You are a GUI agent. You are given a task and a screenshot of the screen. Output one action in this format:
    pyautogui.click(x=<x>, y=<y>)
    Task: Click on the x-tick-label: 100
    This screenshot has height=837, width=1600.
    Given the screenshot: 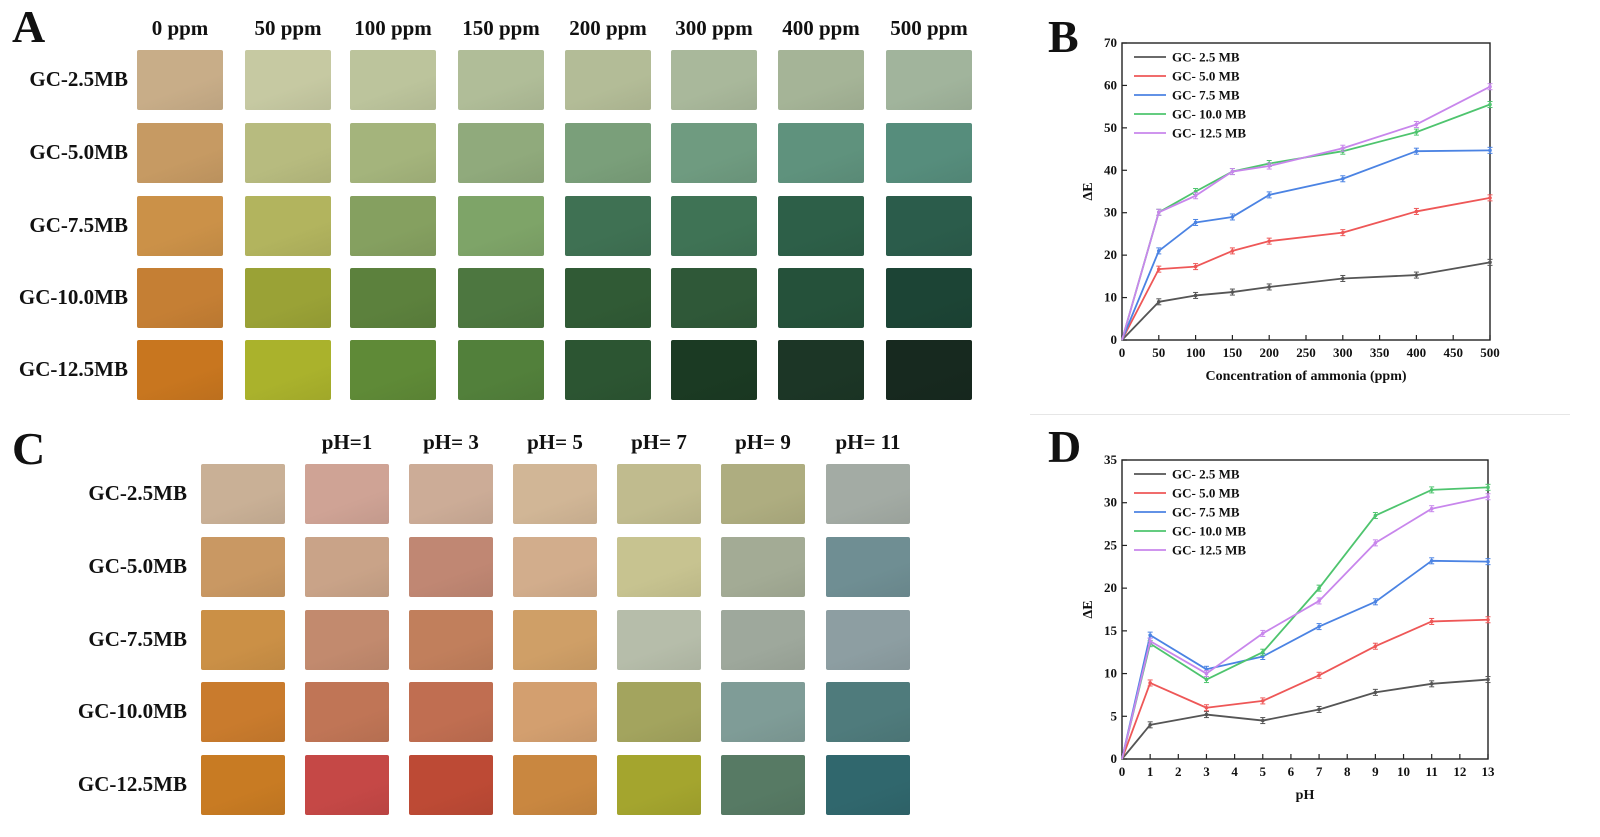 What is the action you would take?
    pyautogui.click(x=1196, y=352)
    